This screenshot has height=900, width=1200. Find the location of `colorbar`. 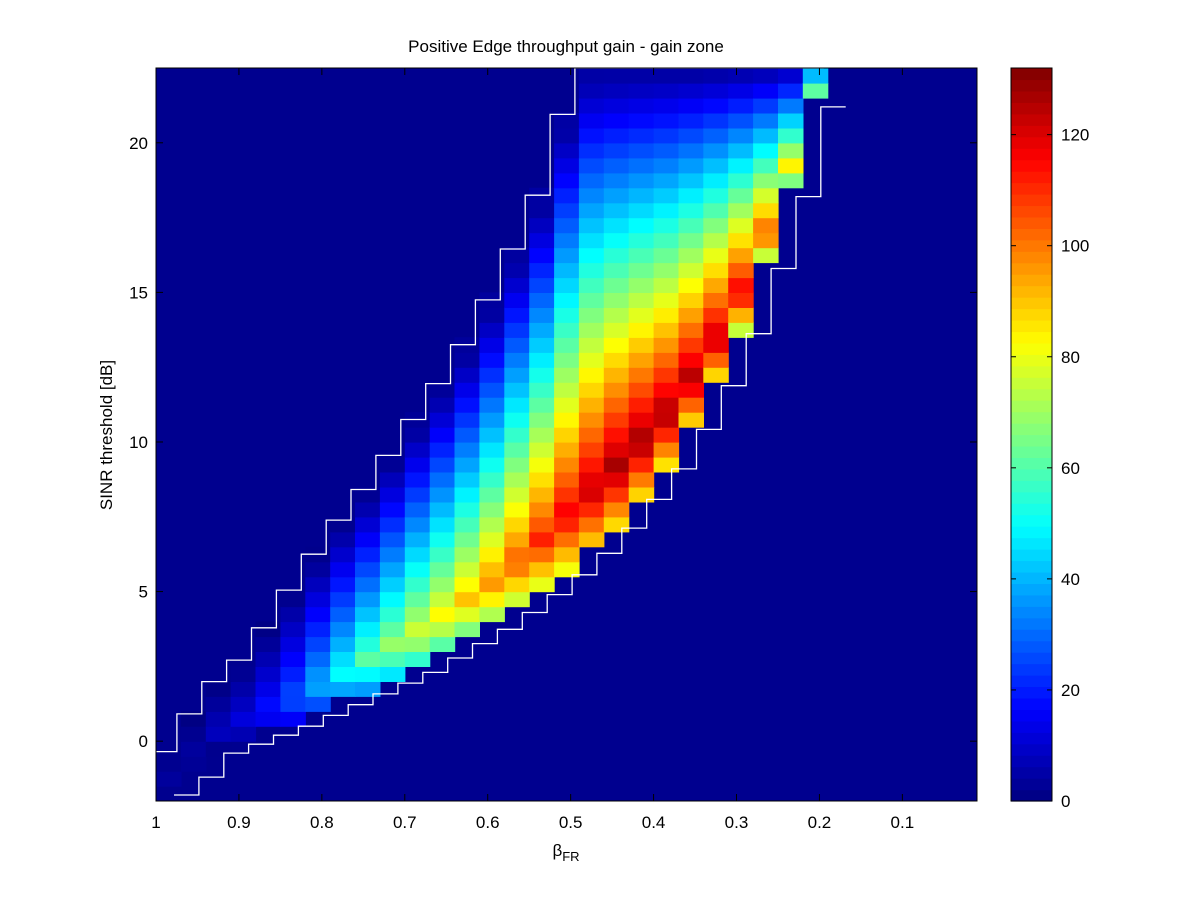

colorbar is located at coordinates (1031, 434).